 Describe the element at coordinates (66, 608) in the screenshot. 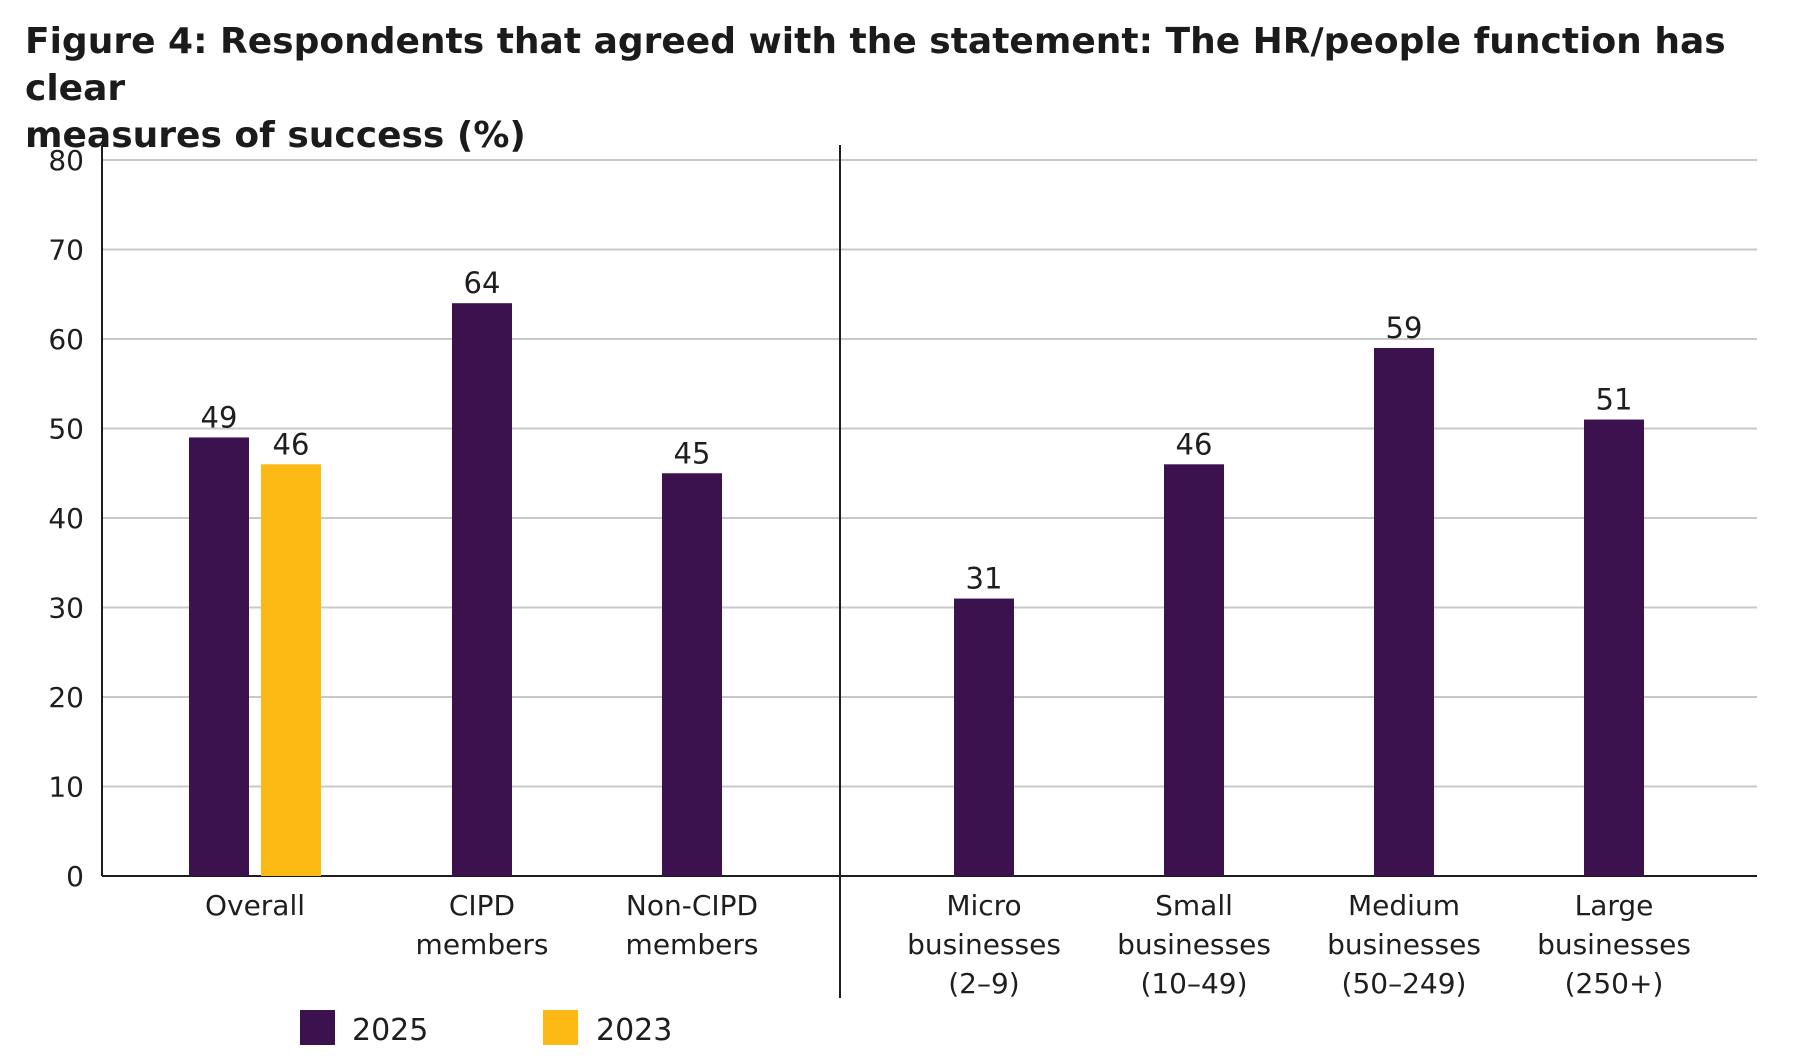

I see `y-tick-label: 30` at that location.